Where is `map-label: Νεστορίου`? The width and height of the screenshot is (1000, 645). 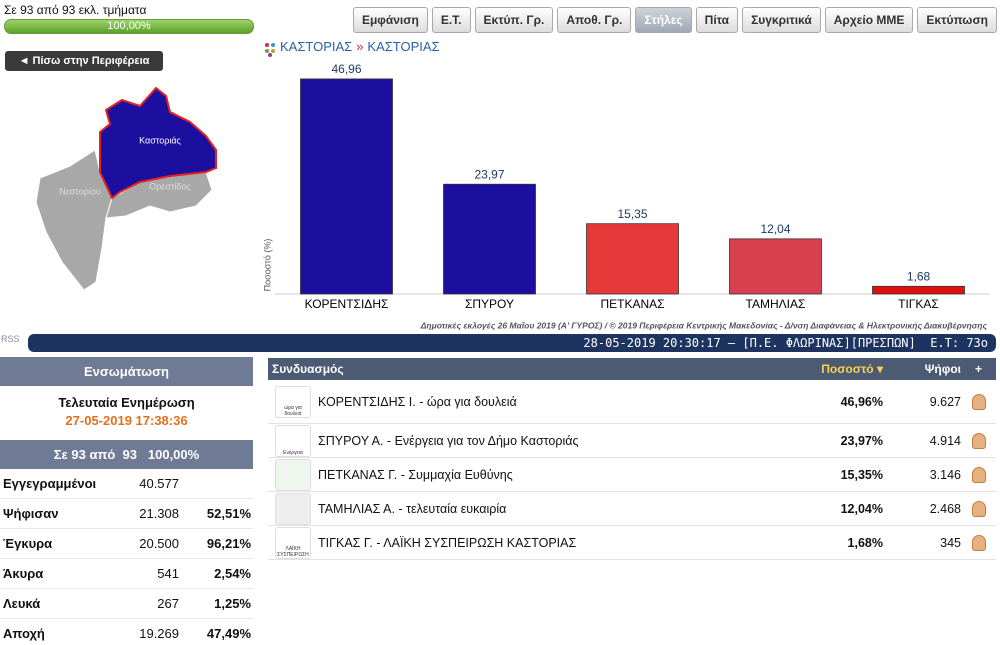 map-label: Νεστορίου is located at coordinates (80, 191).